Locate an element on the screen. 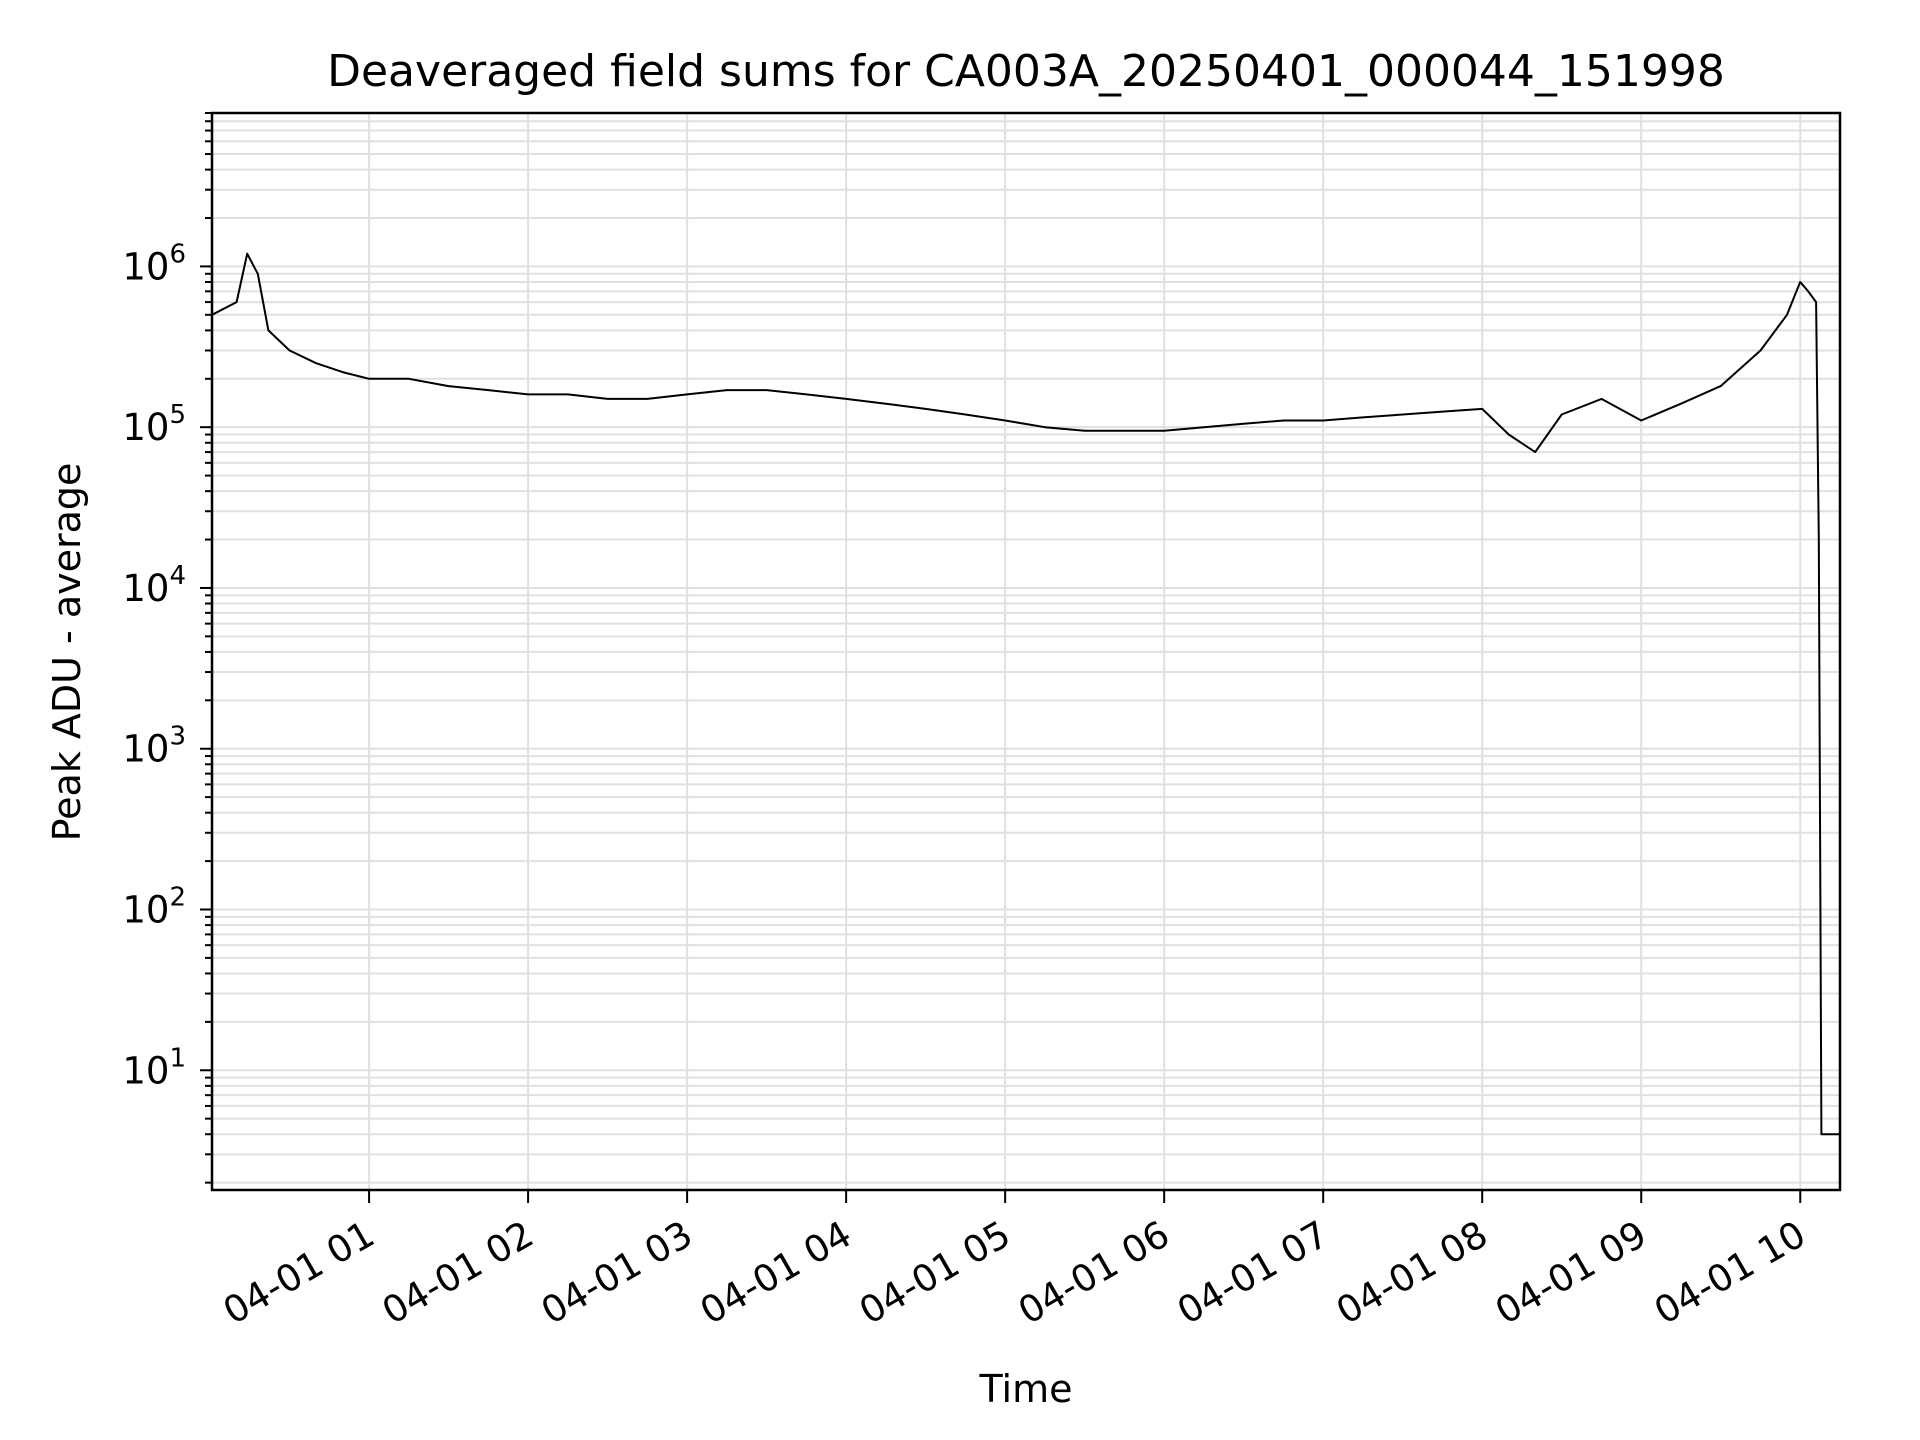 This screenshot has height=1440, width=1920. y-tick-label: 10⁴ is located at coordinates (154, 585).